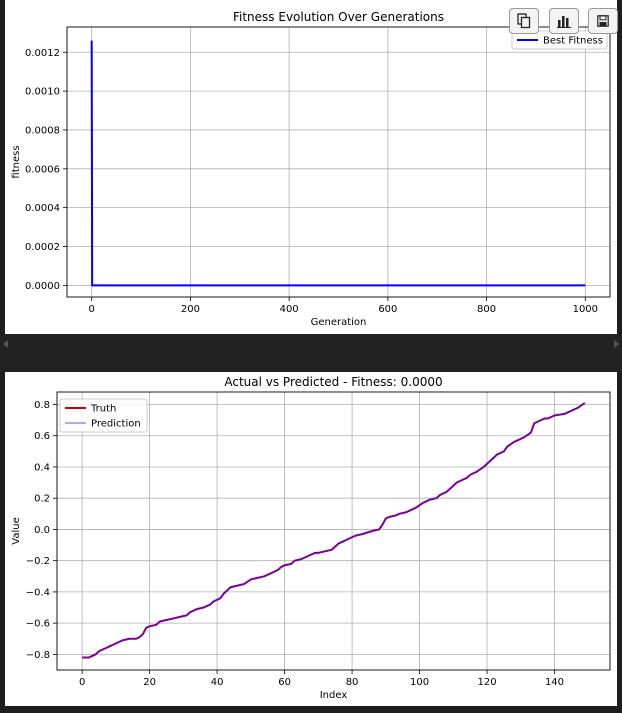 The width and height of the screenshot is (622, 713). What do you see at coordinates (486, 682) in the screenshot?
I see `x-tick-label: 120` at bounding box center [486, 682].